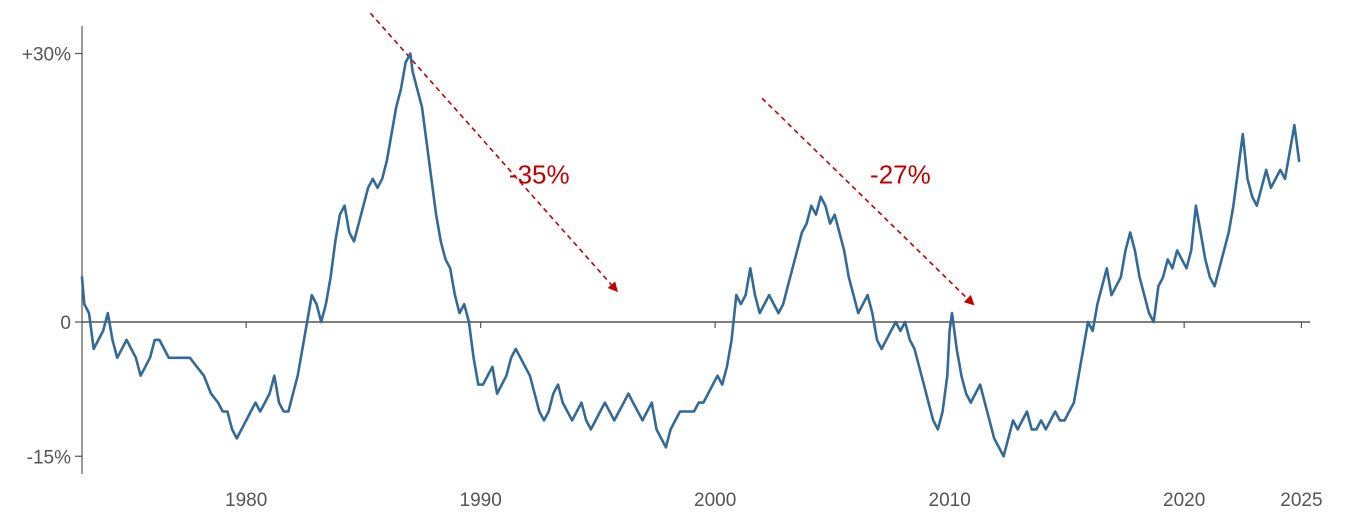  What do you see at coordinates (65, 323) in the screenshot?
I see `y-tick-label: 0` at bounding box center [65, 323].